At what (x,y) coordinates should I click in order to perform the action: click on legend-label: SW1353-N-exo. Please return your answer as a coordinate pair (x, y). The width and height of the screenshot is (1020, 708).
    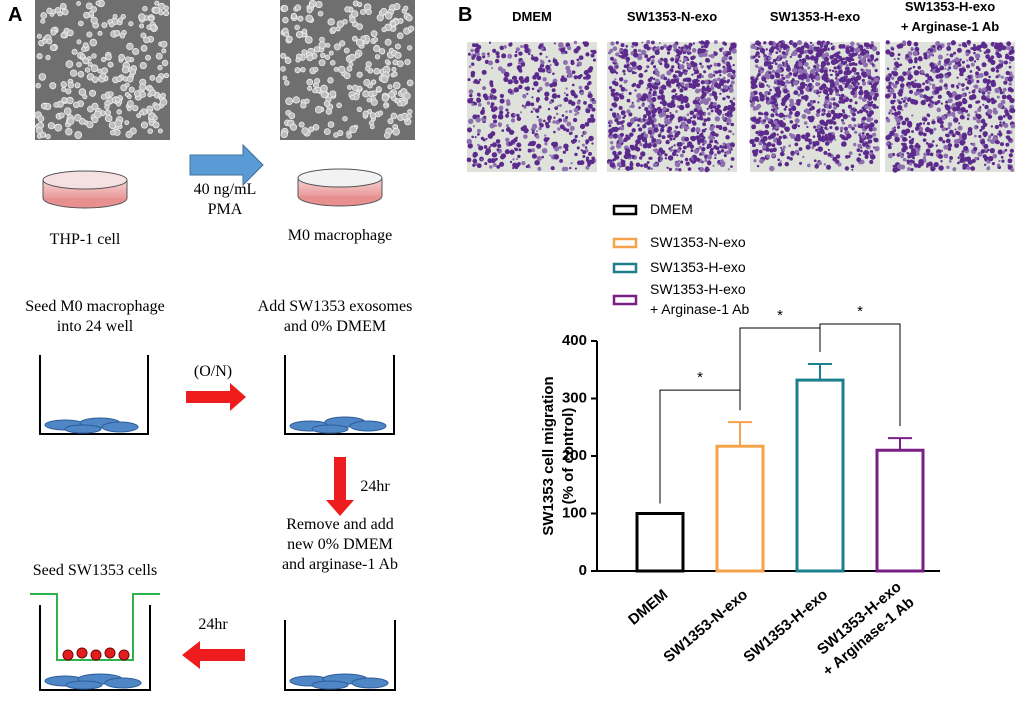
    Looking at the image, I should click on (698, 242).